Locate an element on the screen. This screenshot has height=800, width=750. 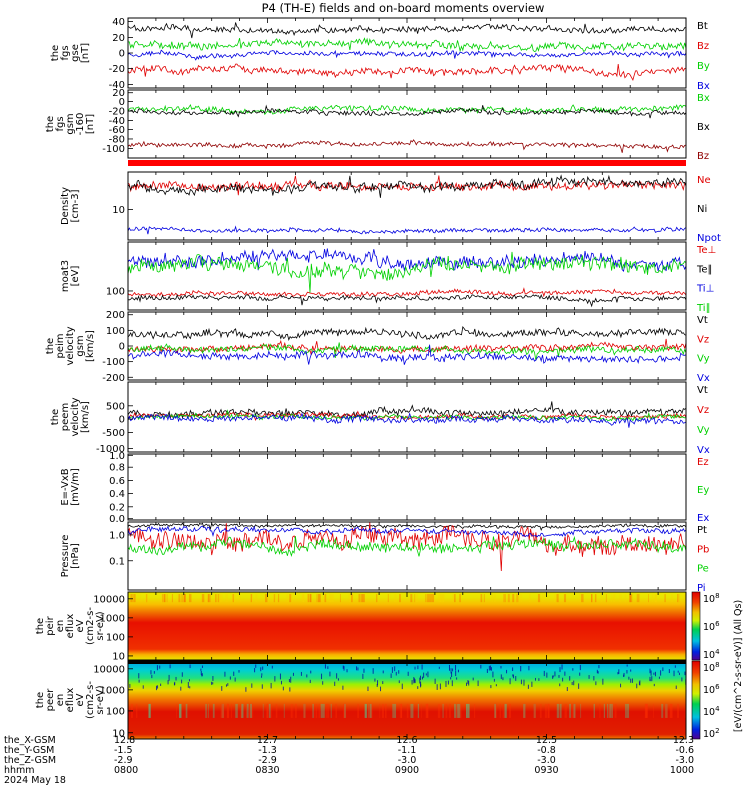
y-tick-label: 1.0 is located at coordinates (117, 535).